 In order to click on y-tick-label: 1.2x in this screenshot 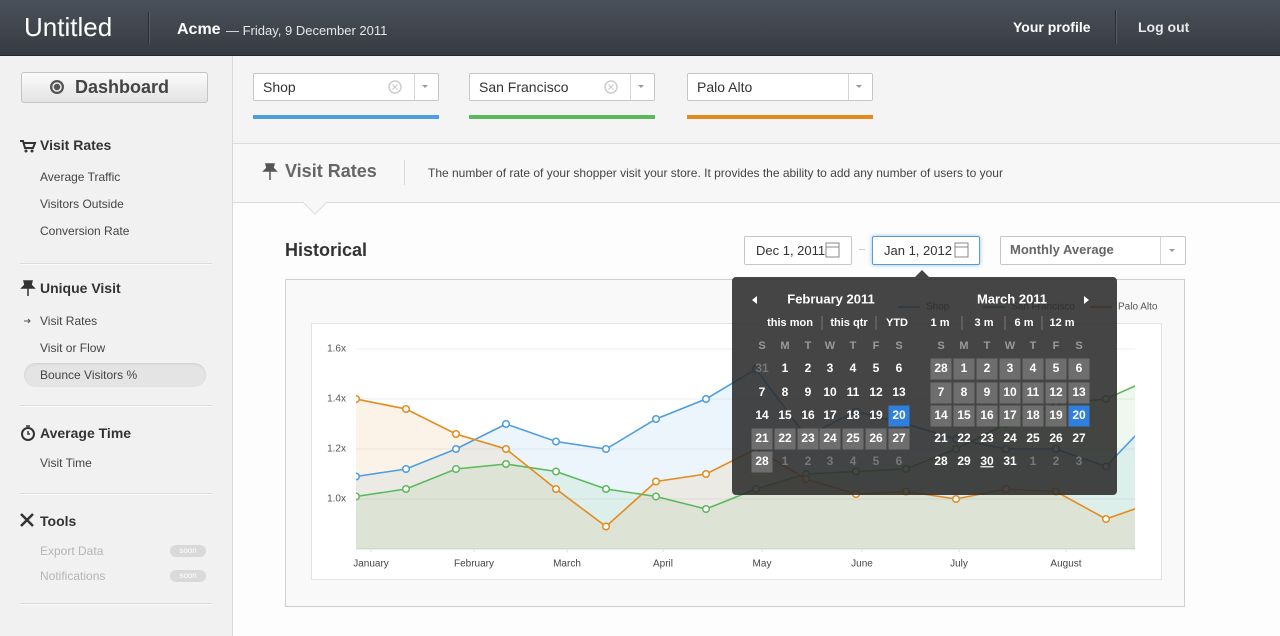, I will do `click(336, 449)`.